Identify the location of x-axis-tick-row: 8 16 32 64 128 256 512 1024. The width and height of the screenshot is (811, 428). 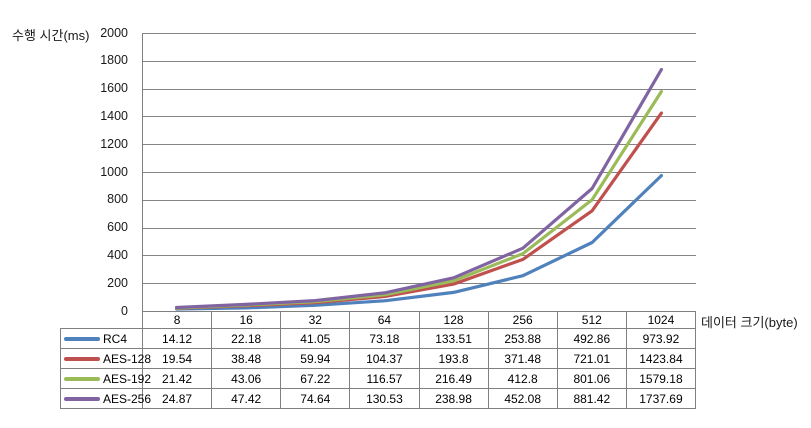
(419, 319).